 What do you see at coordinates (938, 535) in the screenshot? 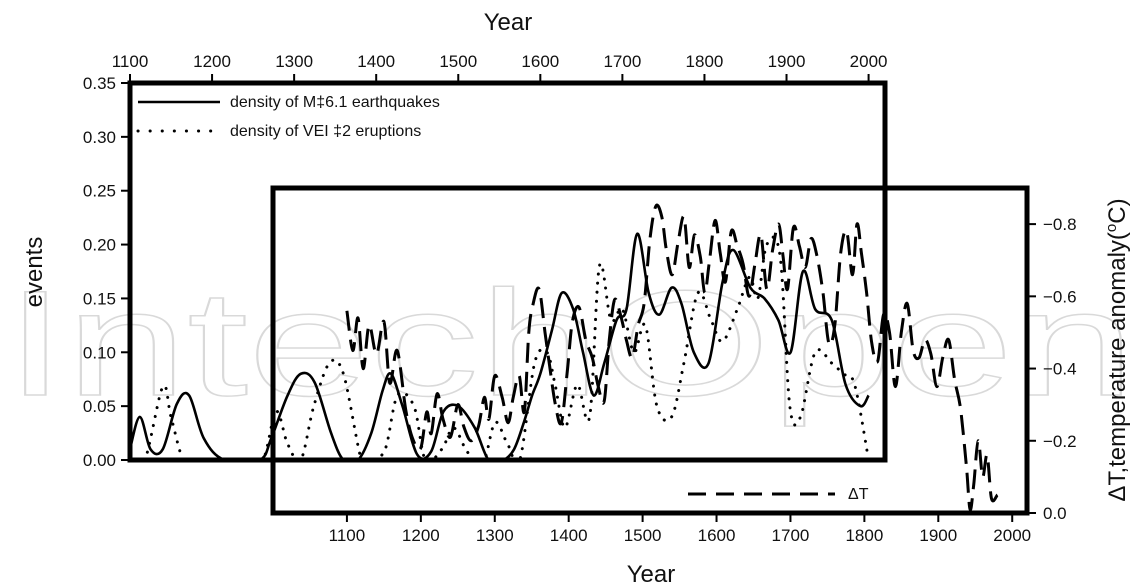
I see `bottom-axis-tick-label-8: 1900` at bounding box center [938, 535].